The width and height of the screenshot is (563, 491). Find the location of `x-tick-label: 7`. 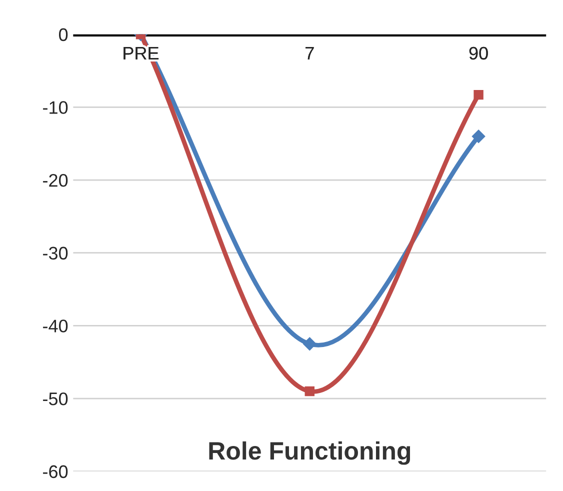

x-tick-label: 7 is located at coordinates (310, 53).